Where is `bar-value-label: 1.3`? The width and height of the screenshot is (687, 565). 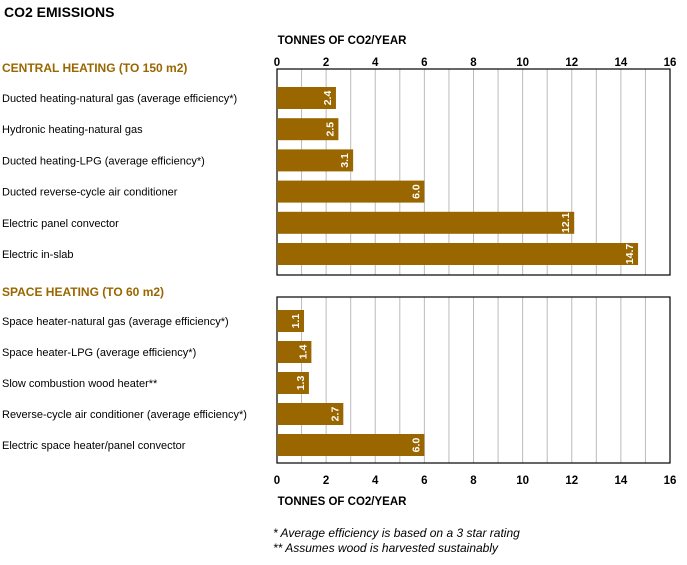
bar-value-label: 1.3 is located at coordinates (301, 383).